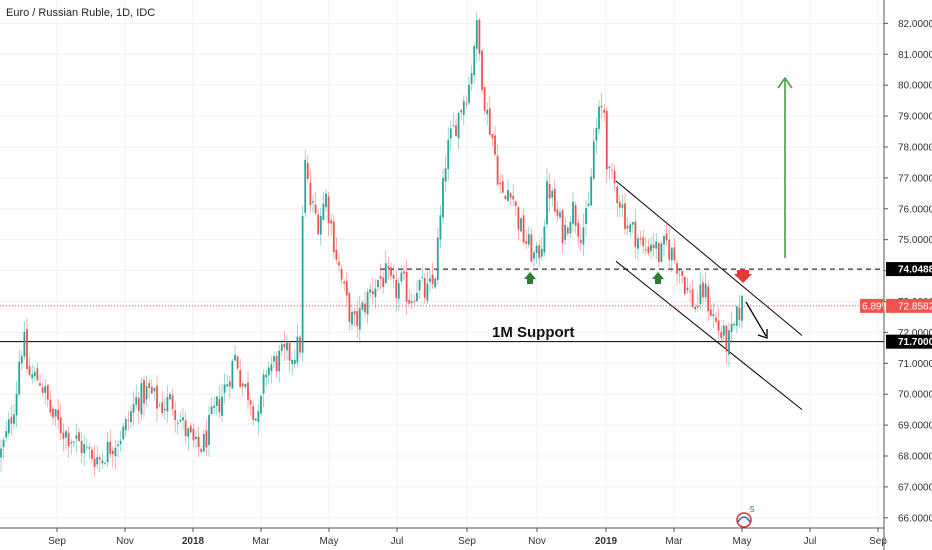 The image size is (932, 550). Describe the element at coordinates (915, 117) in the screenshot. I see `y-tick-label: 79.0000` at that location.